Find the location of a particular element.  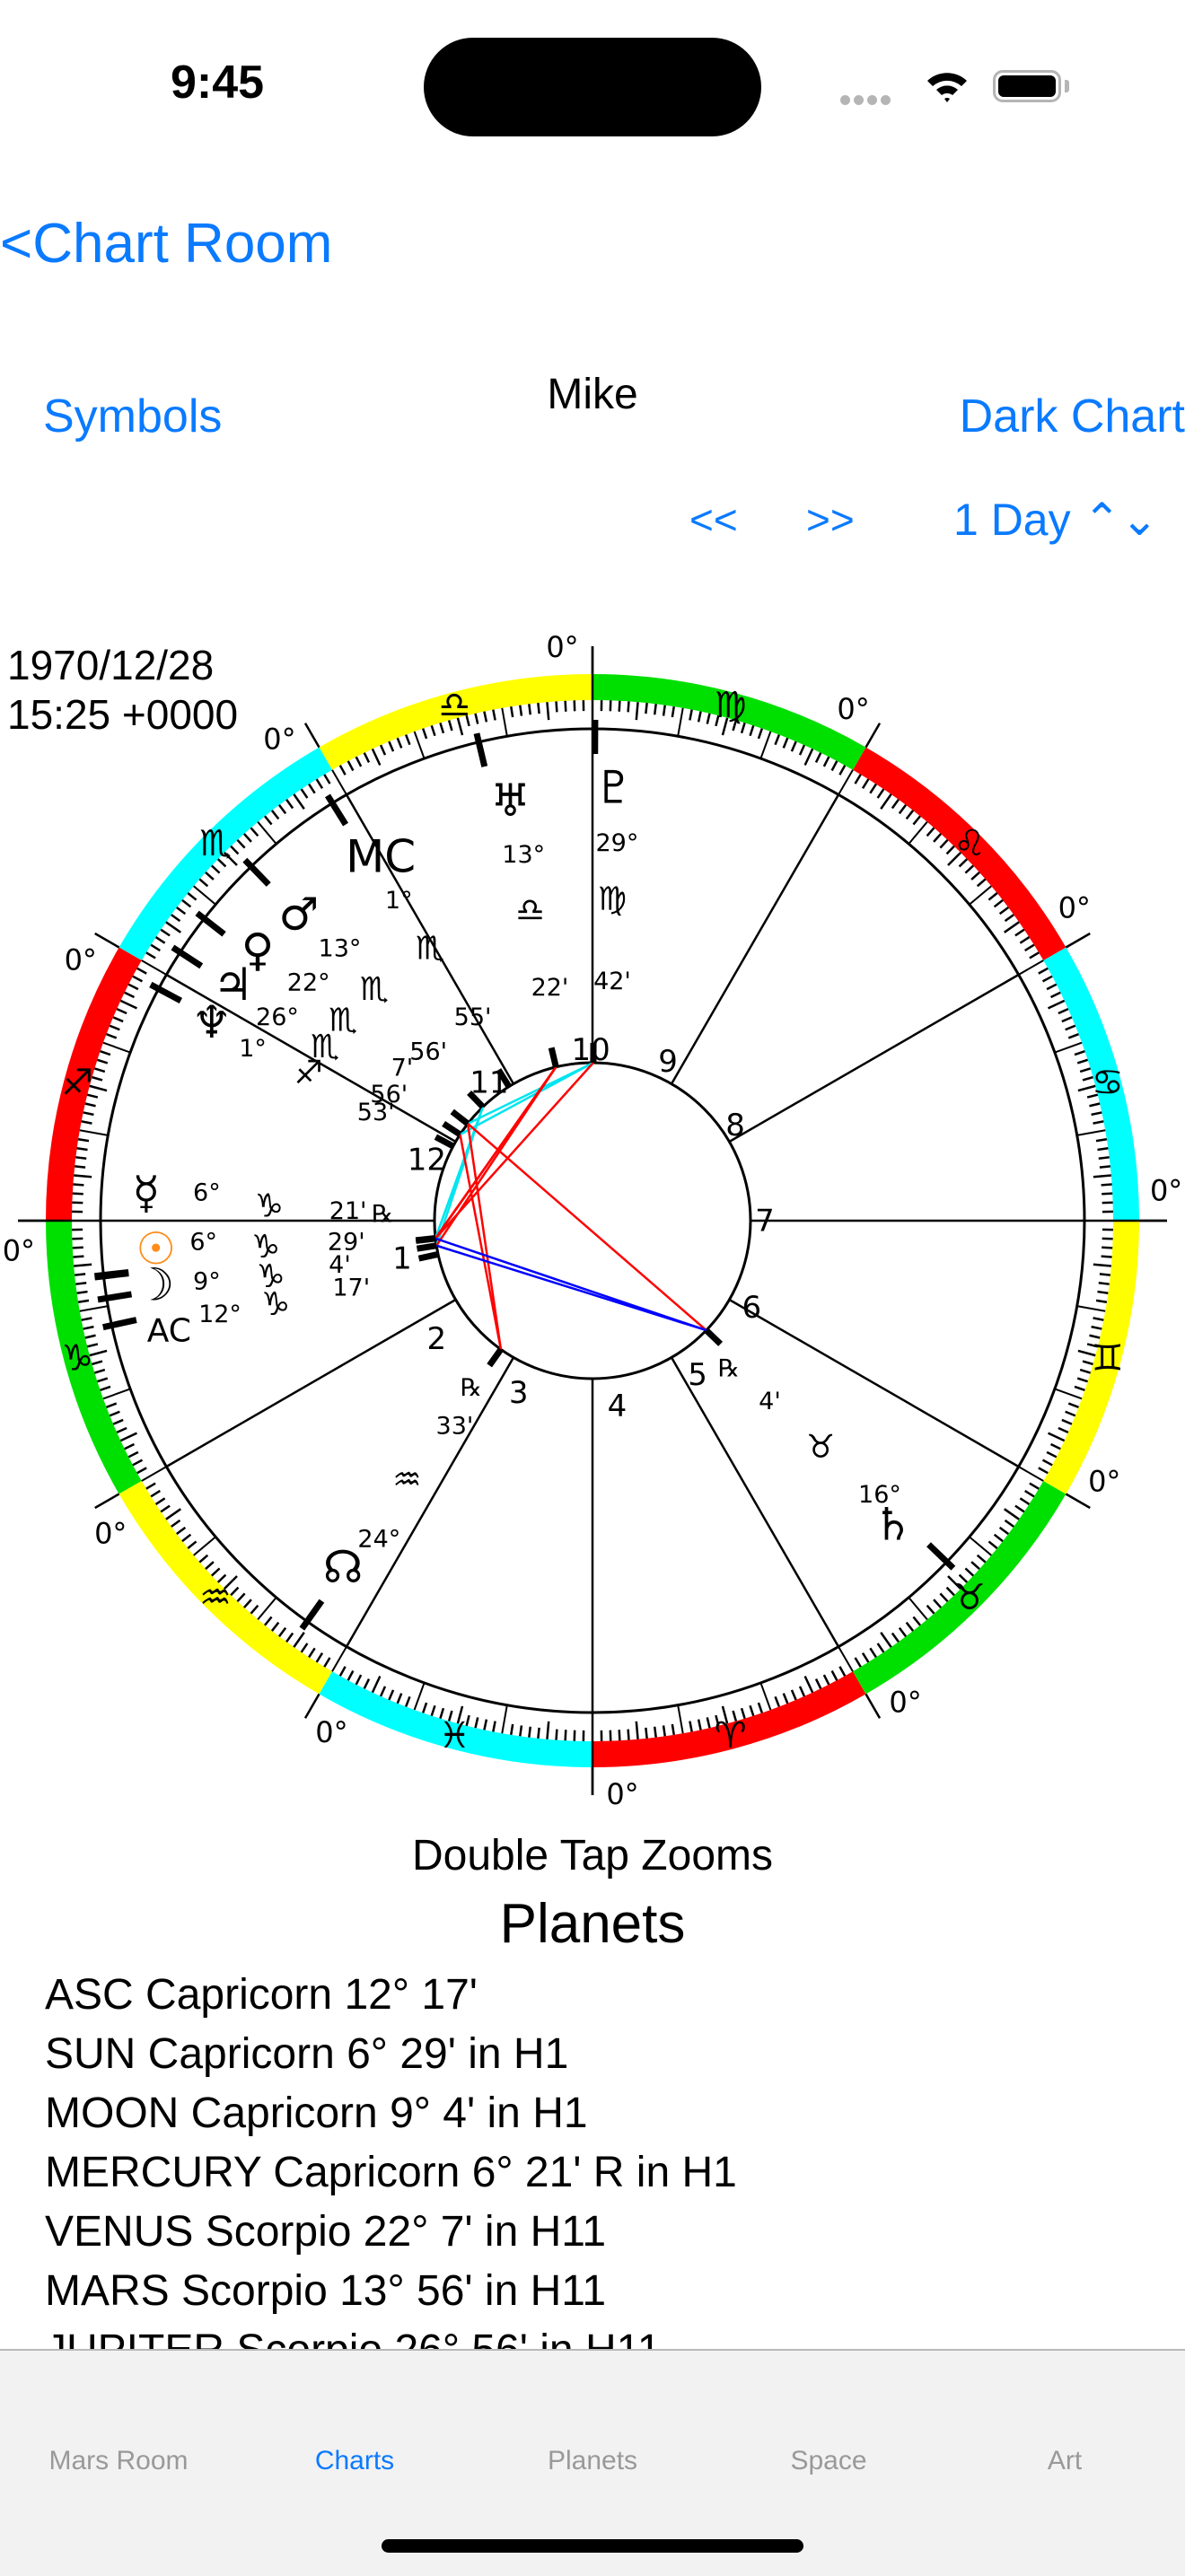

moon-glyph-icon: ☽ is located at coordinates (154, 1285).